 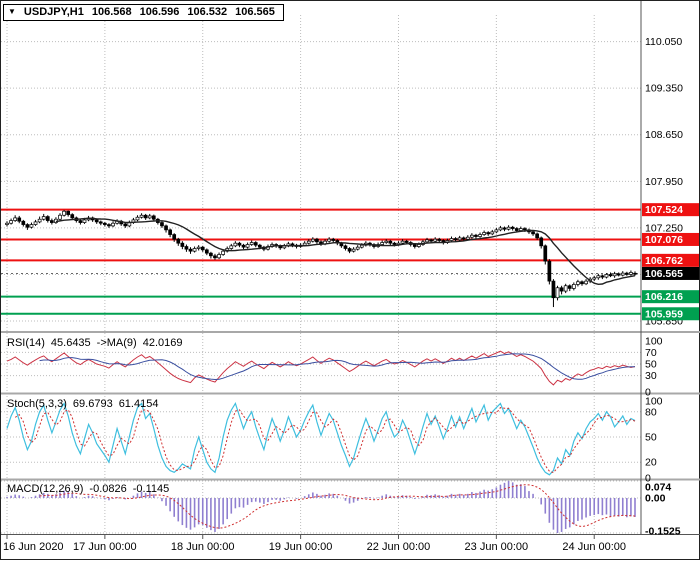 What do you see at coordinates (399, 547) in the screenshot?
I see `time-tick-label: 22 Jun 00:00` at bounding box center [399, 547].